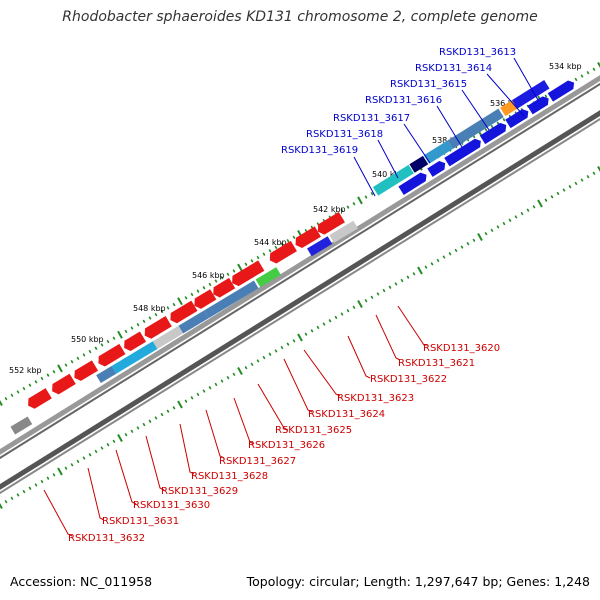 Image resolution: width=600 pixels, height=600 pixels. What do you see at coordinates (193, 322) in the screenshot?
I see `gene-rev-b2` at bounding box center [193, 322].